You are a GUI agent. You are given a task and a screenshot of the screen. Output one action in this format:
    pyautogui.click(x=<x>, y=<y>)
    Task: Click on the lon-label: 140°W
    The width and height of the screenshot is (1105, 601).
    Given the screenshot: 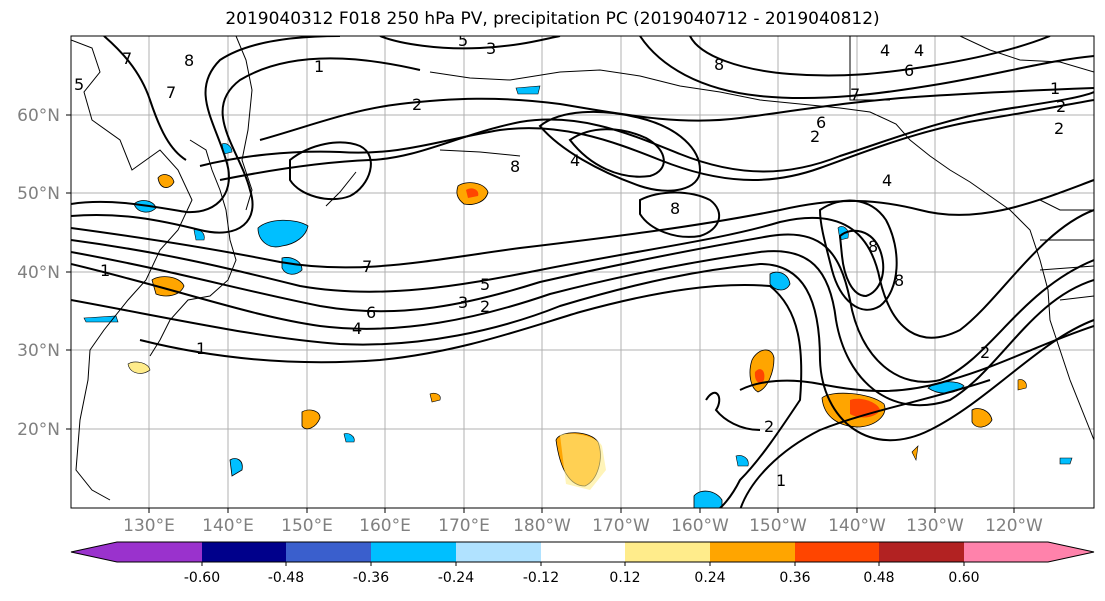 What is the action you would take?
    pyautogui.click(x=857, y=526)
    